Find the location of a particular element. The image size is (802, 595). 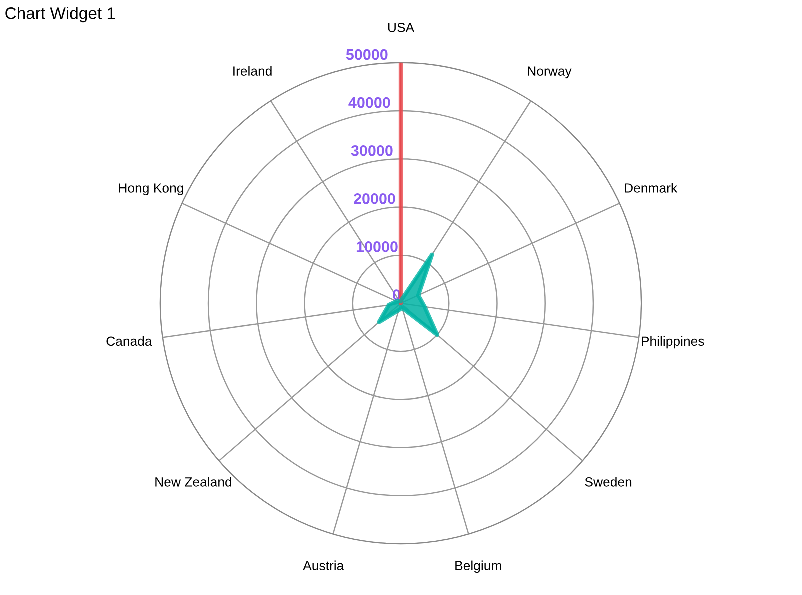

spoke-label: Canada is located at coordinates (129, 341).